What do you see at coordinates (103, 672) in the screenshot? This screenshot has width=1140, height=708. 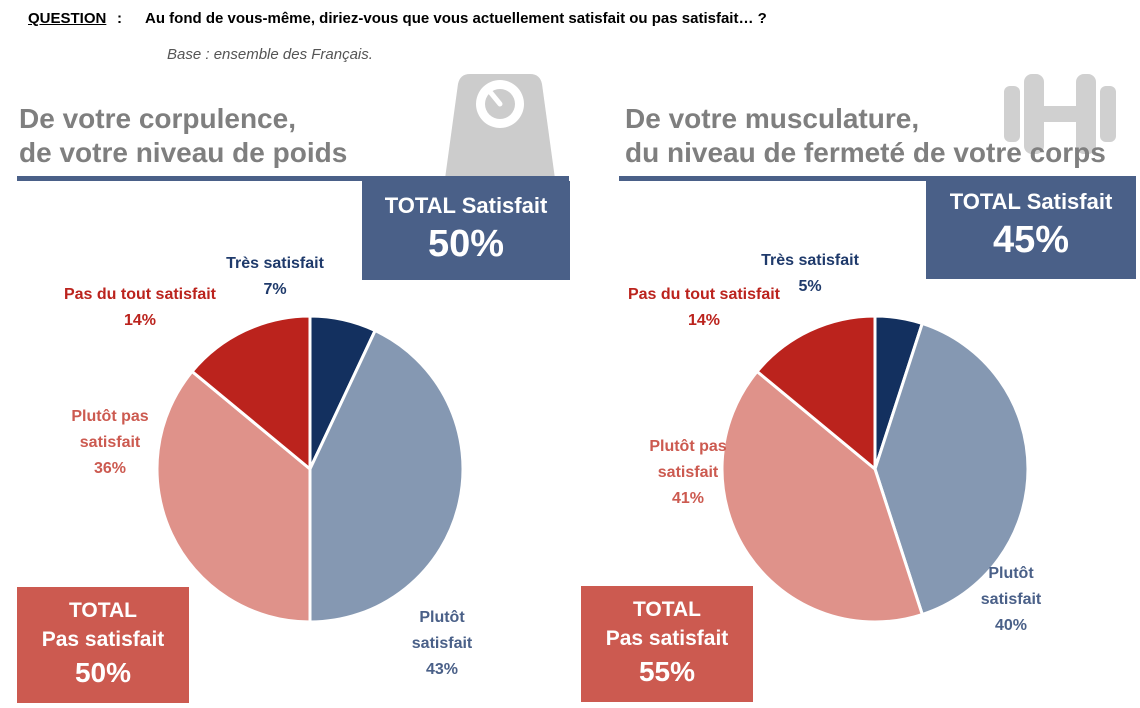 I see `total-pas-value: 50%` at bounding box center [103, 672].